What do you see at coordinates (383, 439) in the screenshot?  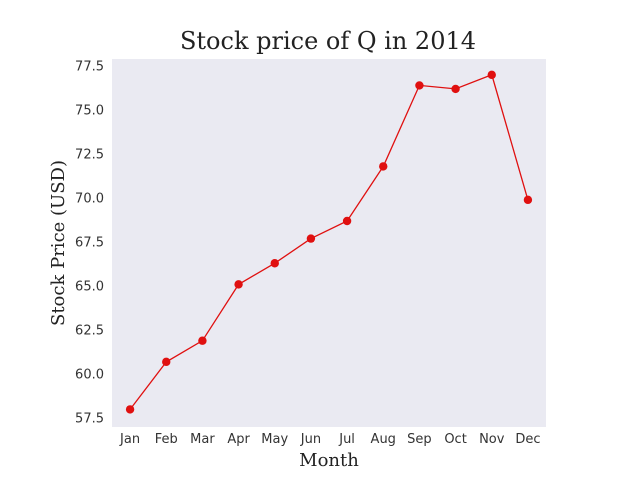 I see `x-tick-label: Aug` at bounding box center [383, 439].